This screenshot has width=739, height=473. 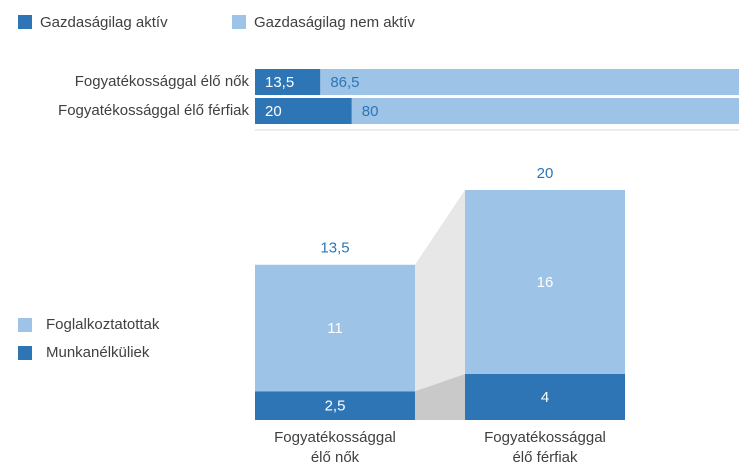 I want to click on data-label: 16, so click(x=545, y=282).